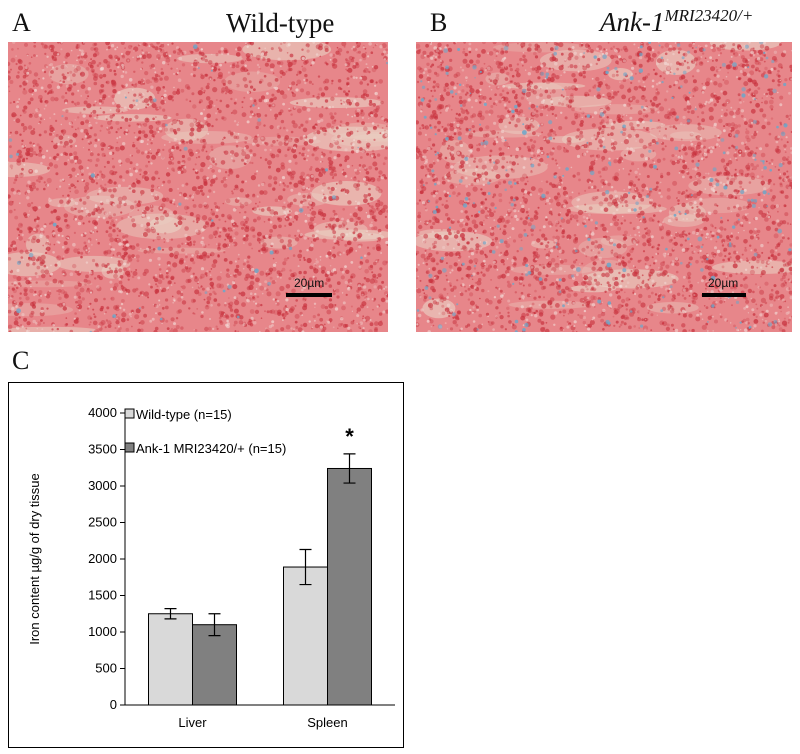 This screenshot has width=800, height=754. Describe the element at coordinates (632, 22) in the screenshot. I see `panel-b-title-main: Ank-1` at that location.